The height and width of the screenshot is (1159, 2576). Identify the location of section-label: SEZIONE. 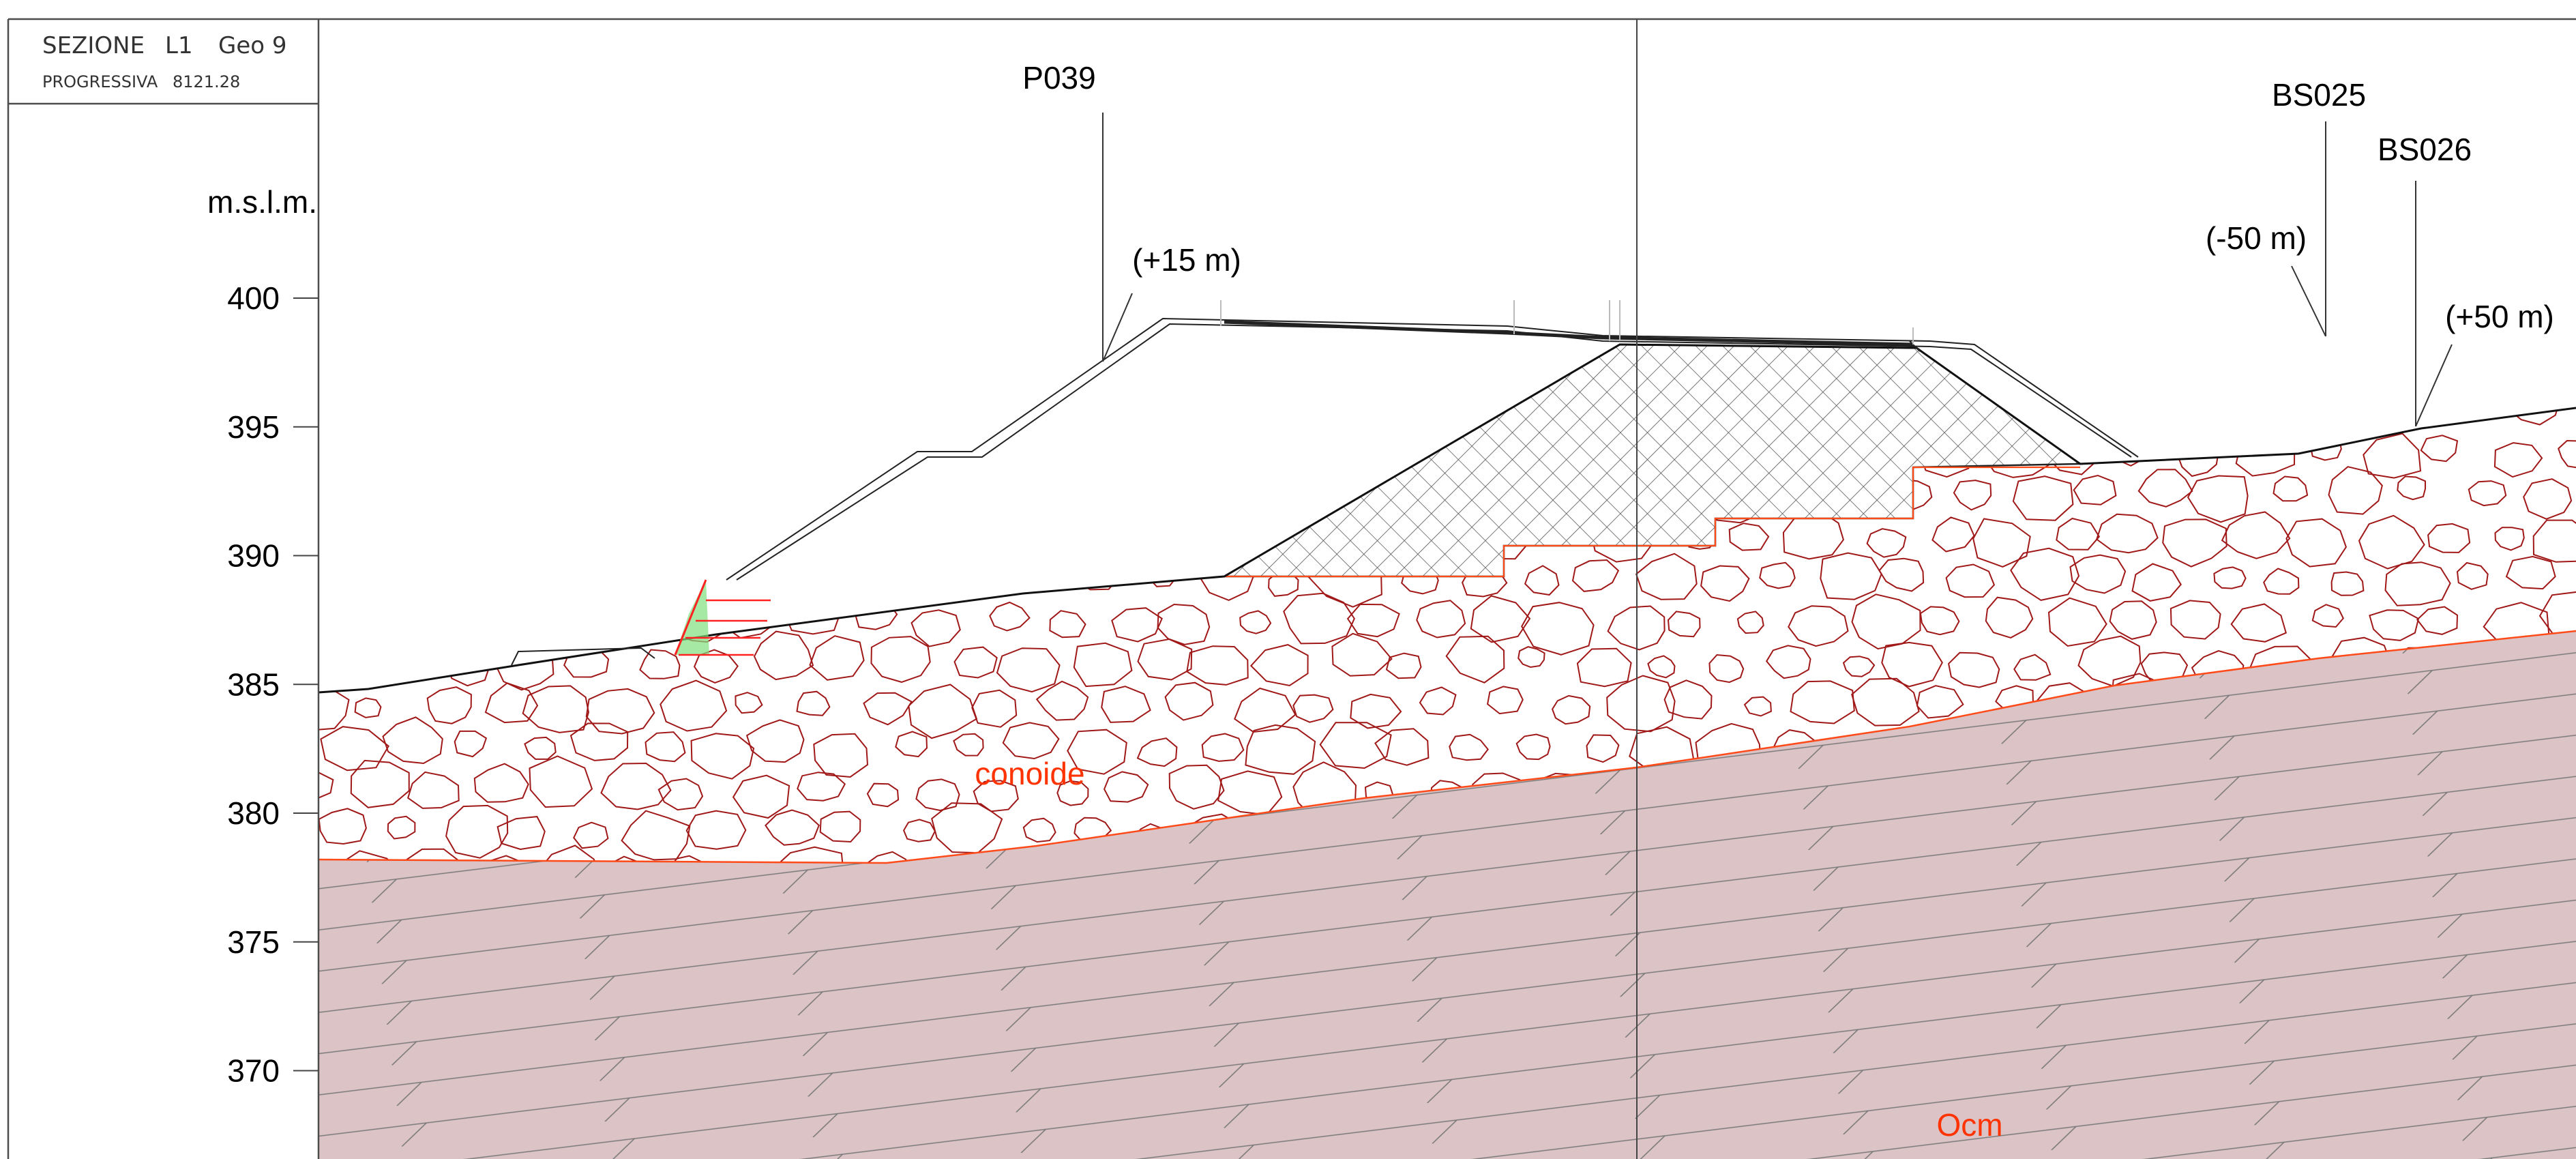
(93, 46).